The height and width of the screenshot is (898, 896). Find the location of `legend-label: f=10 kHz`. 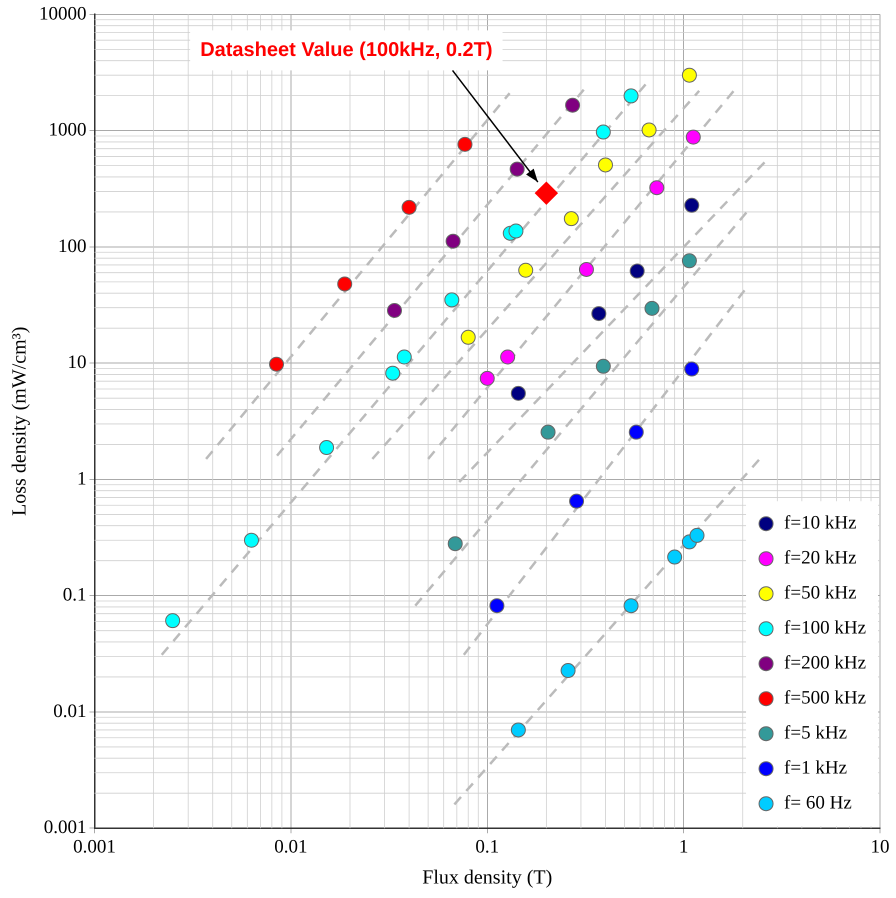

legend-label: f=10 kHz is located at coordinates (820, 523).